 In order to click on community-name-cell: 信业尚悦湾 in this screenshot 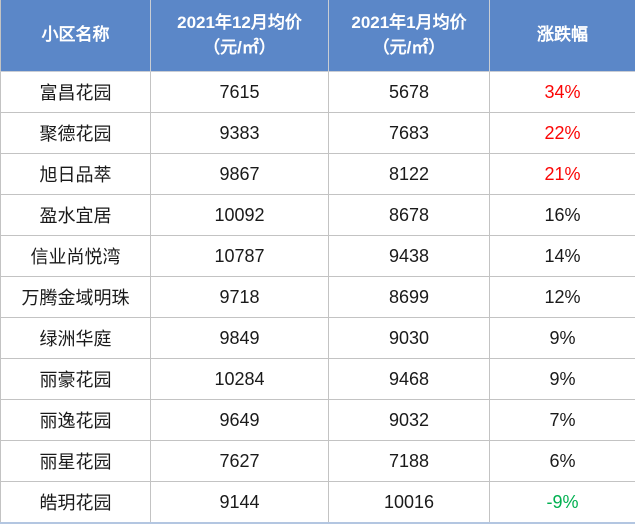, I will do `click(76, 256)`.